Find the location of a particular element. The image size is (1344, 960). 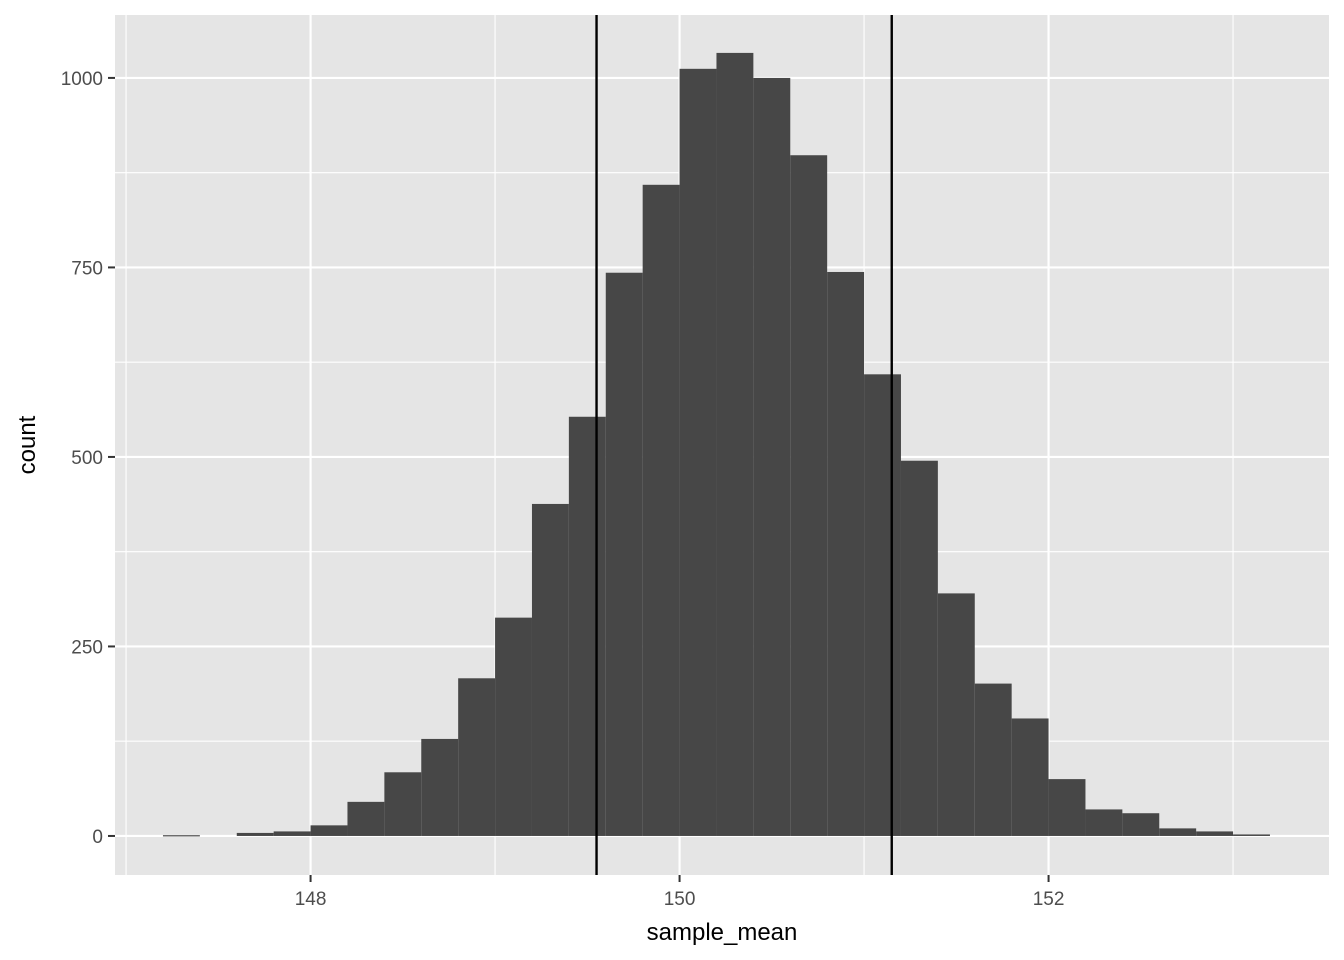

x-axis-title: sample_mean is located at coordinates (722, 932).